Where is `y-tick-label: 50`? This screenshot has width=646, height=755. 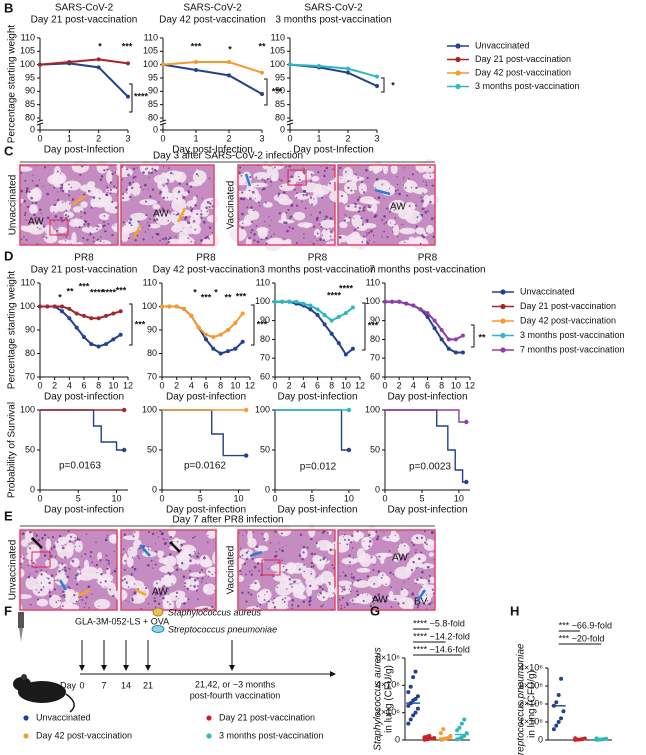 y-tick-label: 50 is located at coordinates (265, 449).